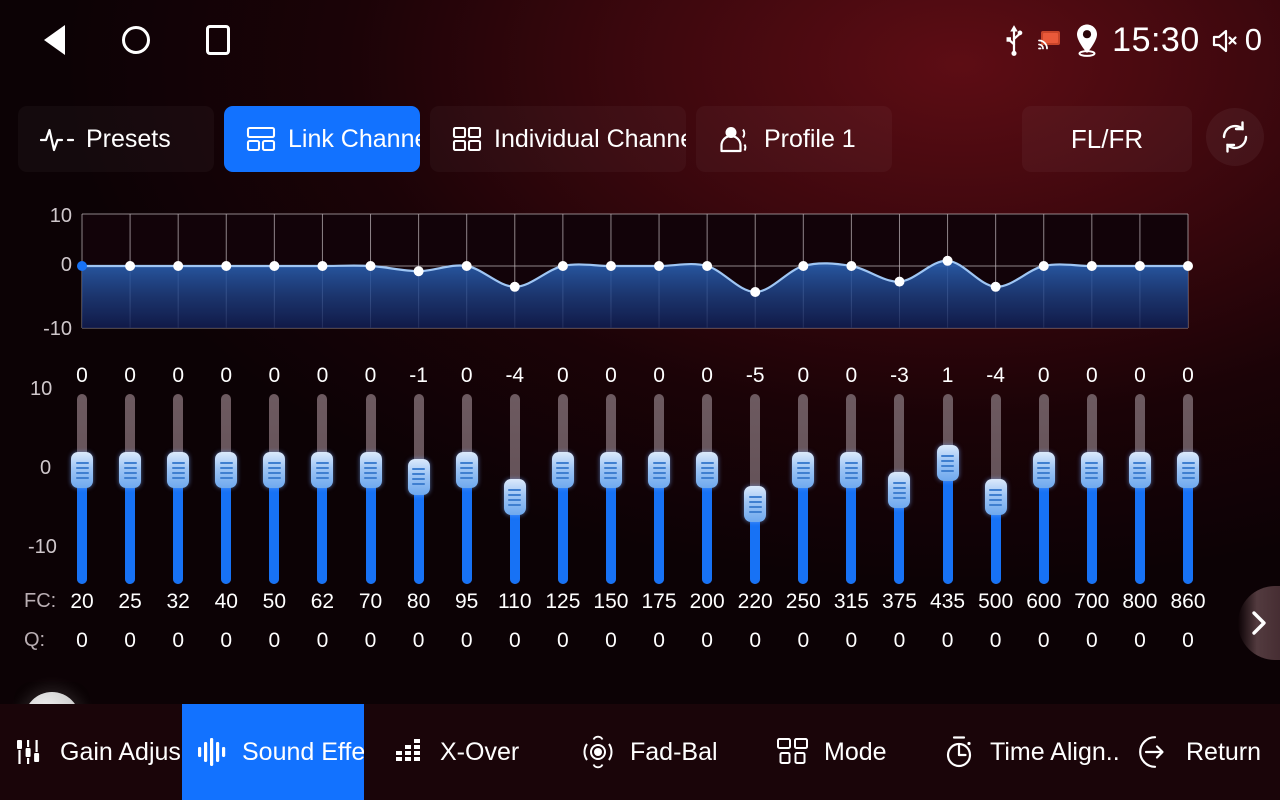 The width and height of the screenshot is (1280, 800). Describe the element at coordinates (1235, 137) in the screenshot. I see `reset-button` at that location.